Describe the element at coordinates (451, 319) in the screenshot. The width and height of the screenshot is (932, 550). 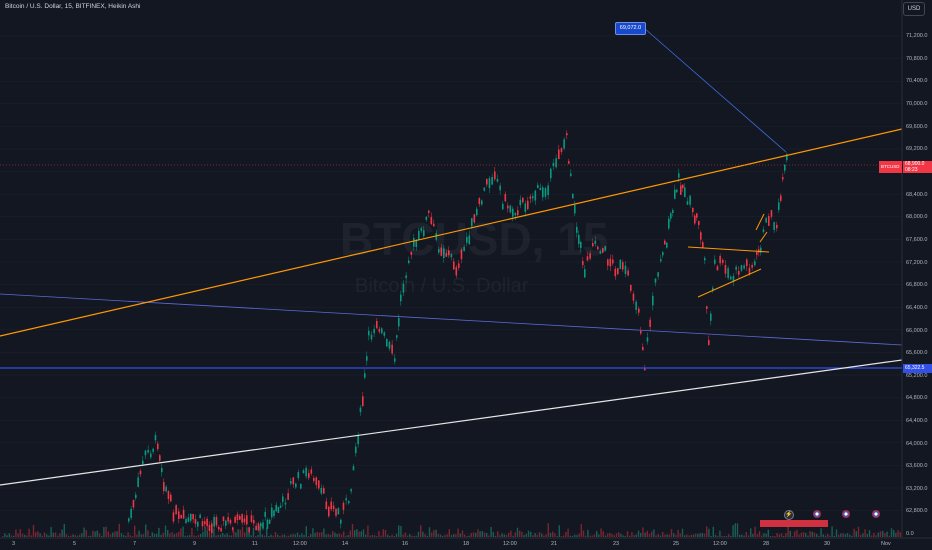
I see `descending-trendline` at that location.